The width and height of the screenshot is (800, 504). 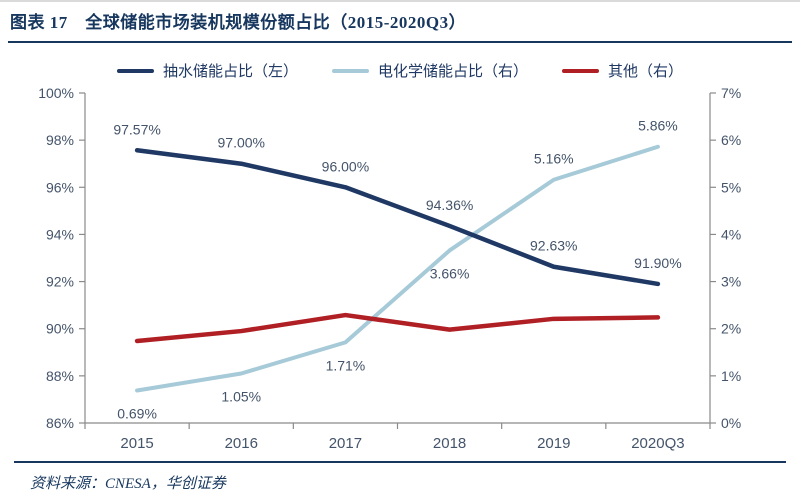 I want to click on legend-item-pumped-storage: 抽水储能占比（左）, so click(x=207, y=70).